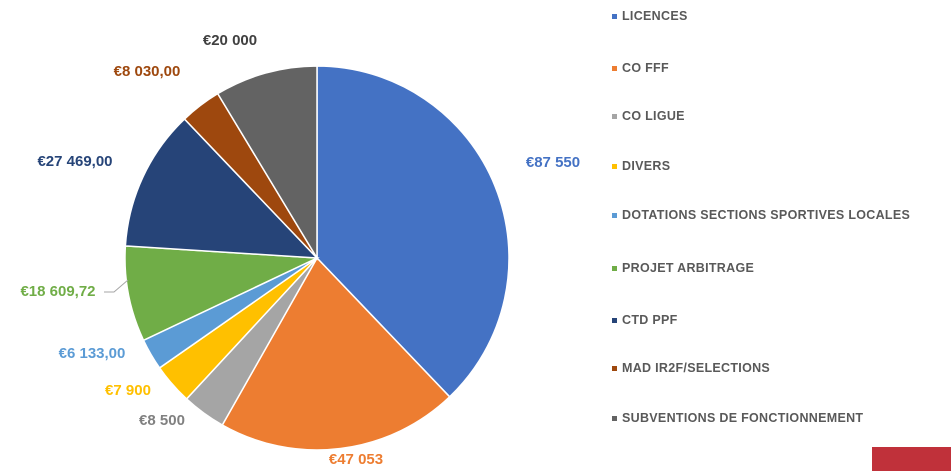 This screenshot has width=951, height=471. I want to click on legend-item: DOTATIONS SECTIONS SPORTIVES LOCALES, so click(767, 215).